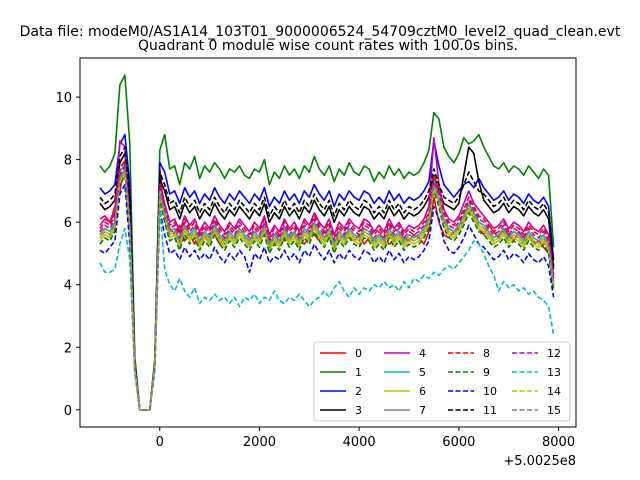 The width and height of the screenshot is (640, 480). What do you see at coordinates (554, 410) in the screenshot?
I see `legend-label-15: 15` at bounding box center [554, 410].